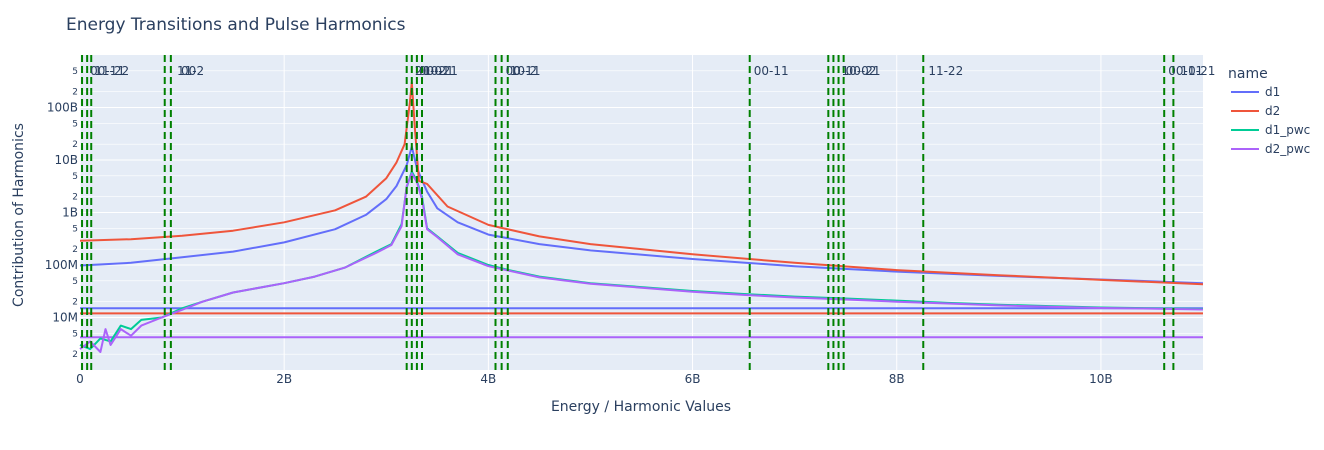 The width and height of the screenshot is (1324, 450). I want to click on legend-label-d1: d1, so click(1272, 92).